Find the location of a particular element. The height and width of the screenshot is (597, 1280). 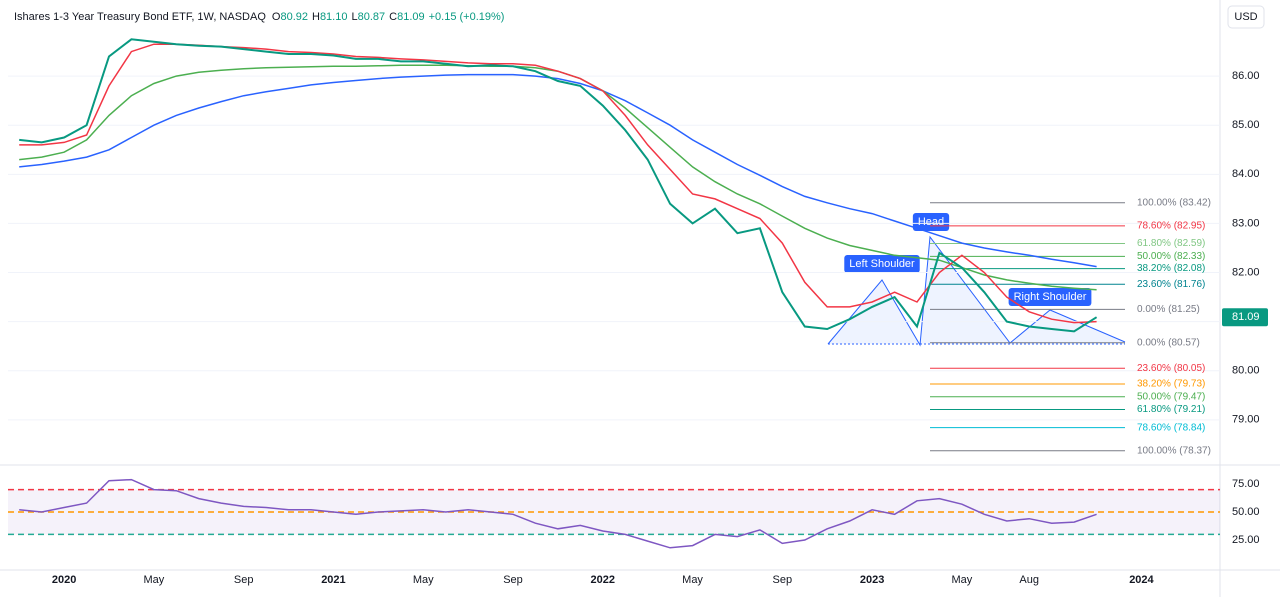

fib-label: 0.00% (80.57) is located at coordinates (1168, 342).